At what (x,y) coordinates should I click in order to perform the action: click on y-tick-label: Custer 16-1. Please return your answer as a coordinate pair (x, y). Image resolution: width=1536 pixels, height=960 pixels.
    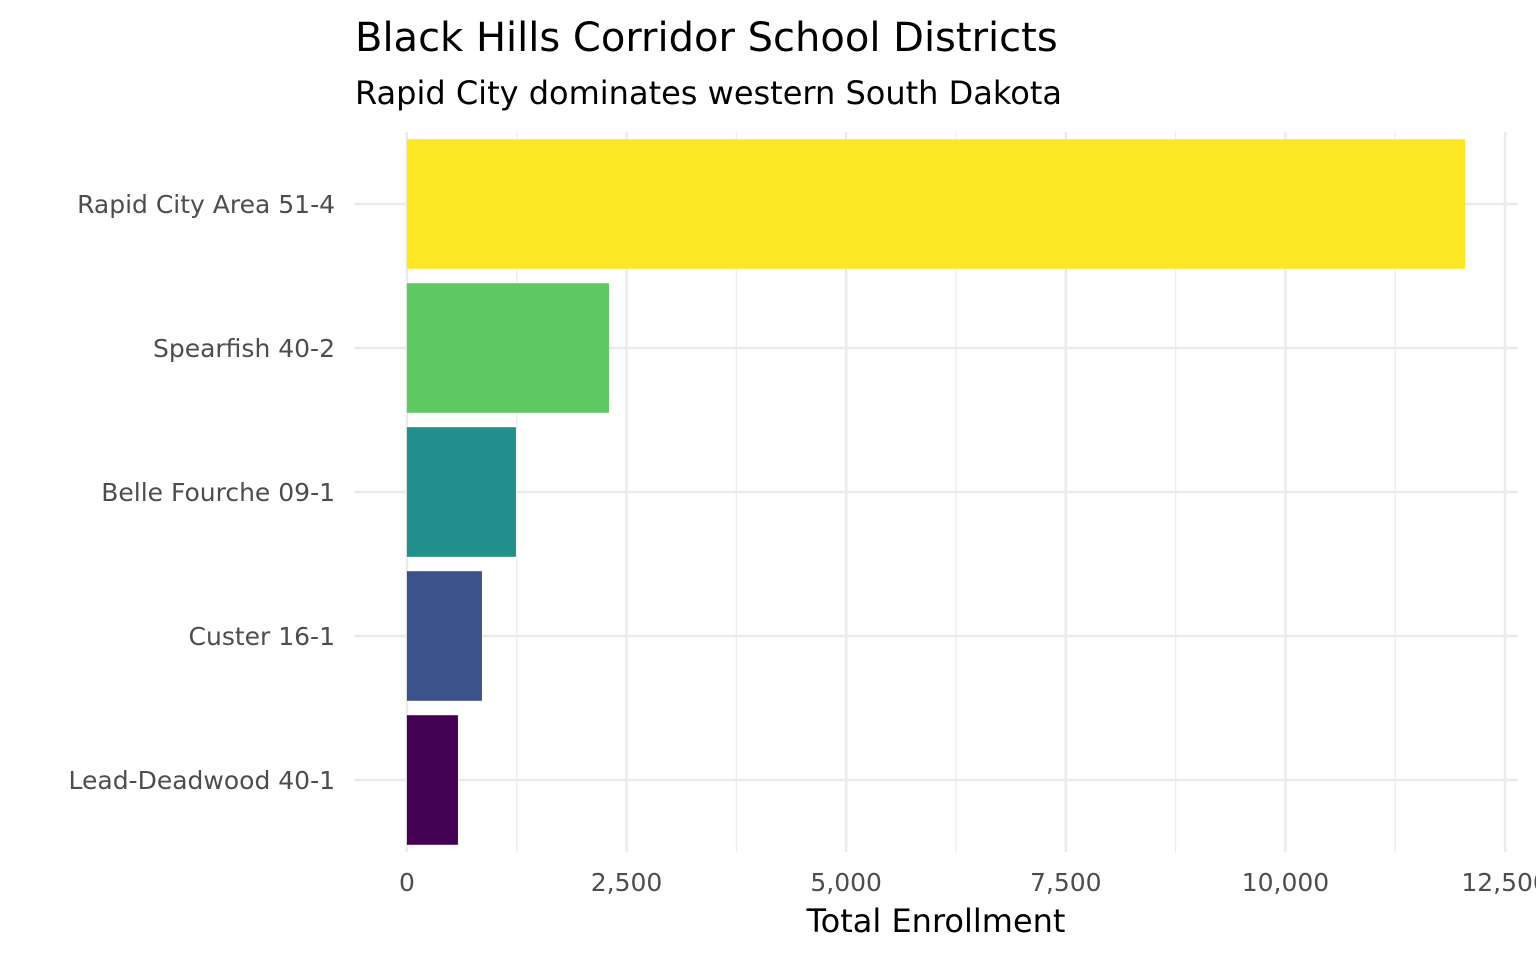
    Looking at the image, I should click on (262, 636).